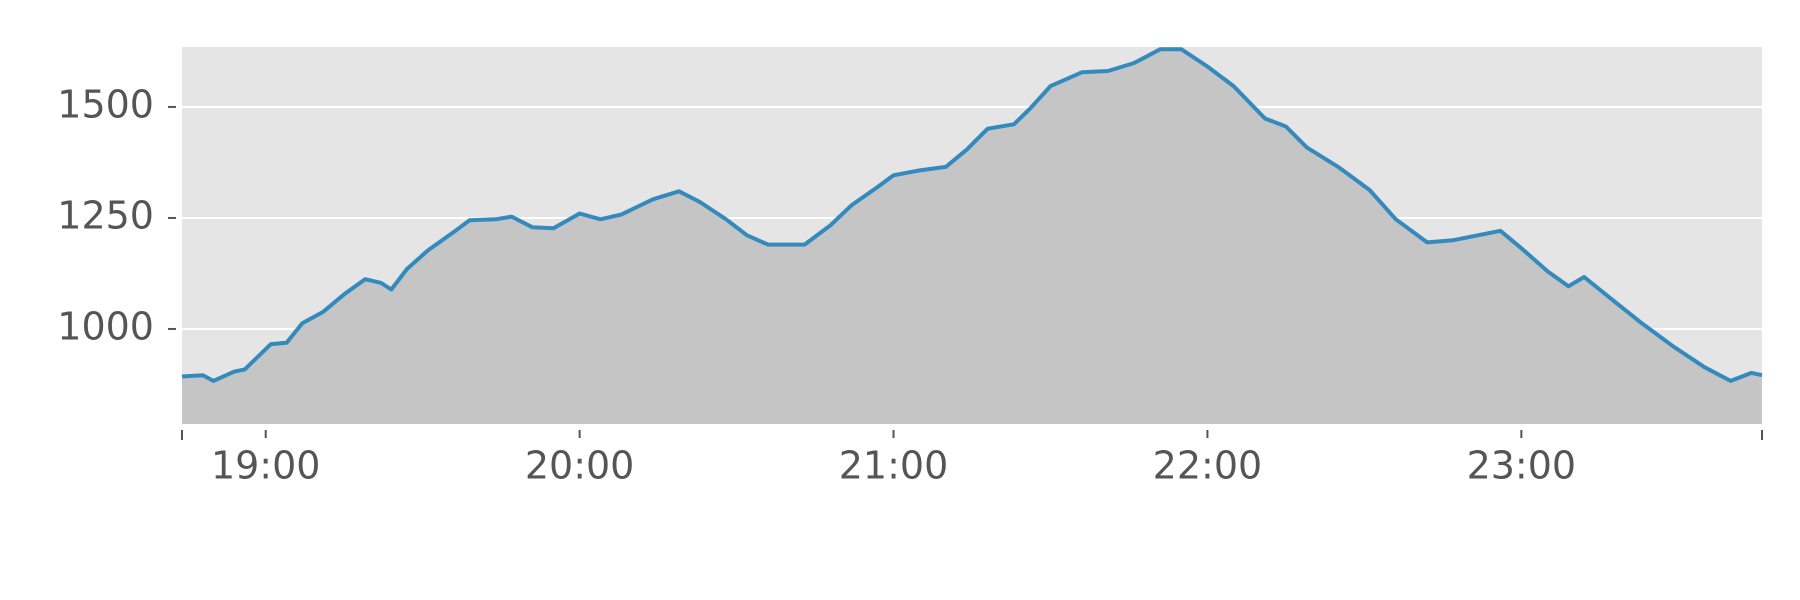 This screenshot has width=1800, height=600. I want to click on y-tick-label: 1500, so click(105, 104).